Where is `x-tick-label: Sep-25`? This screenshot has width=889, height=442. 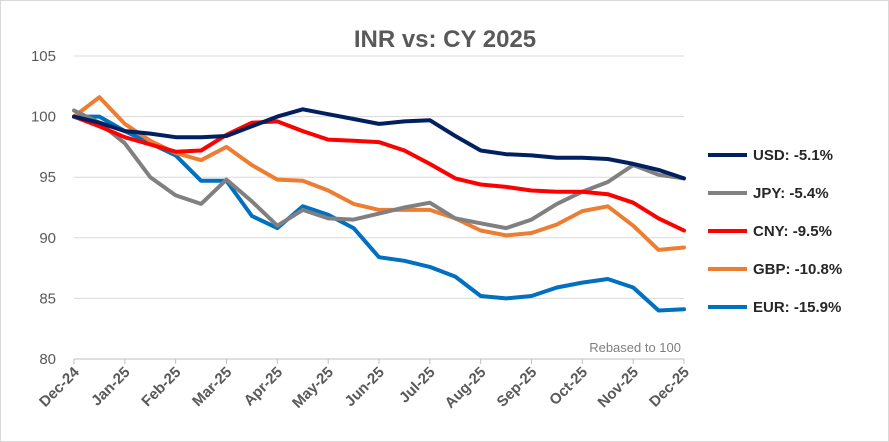 x-tick-label: Sep-25 is located at coordinates (517, 387).